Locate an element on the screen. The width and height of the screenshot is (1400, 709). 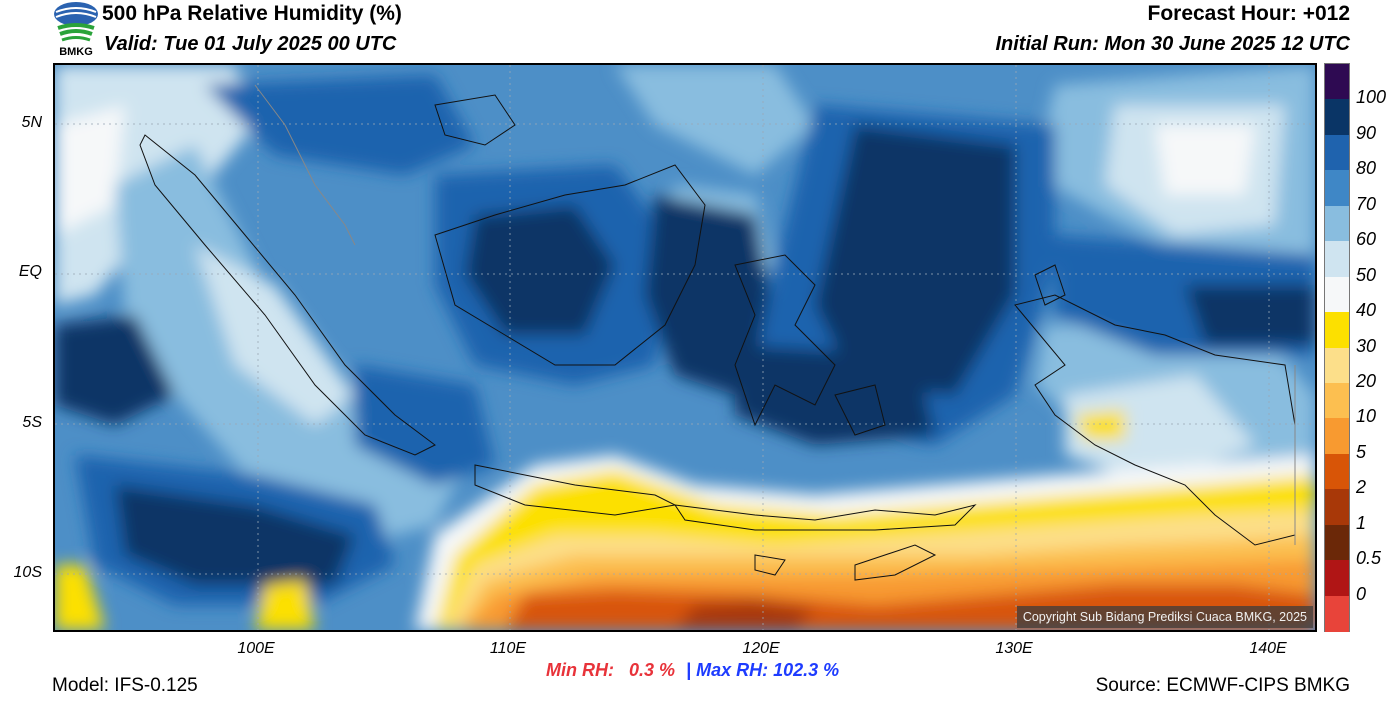
colorbar-label: 60 is located at coordinates (1366, 239).